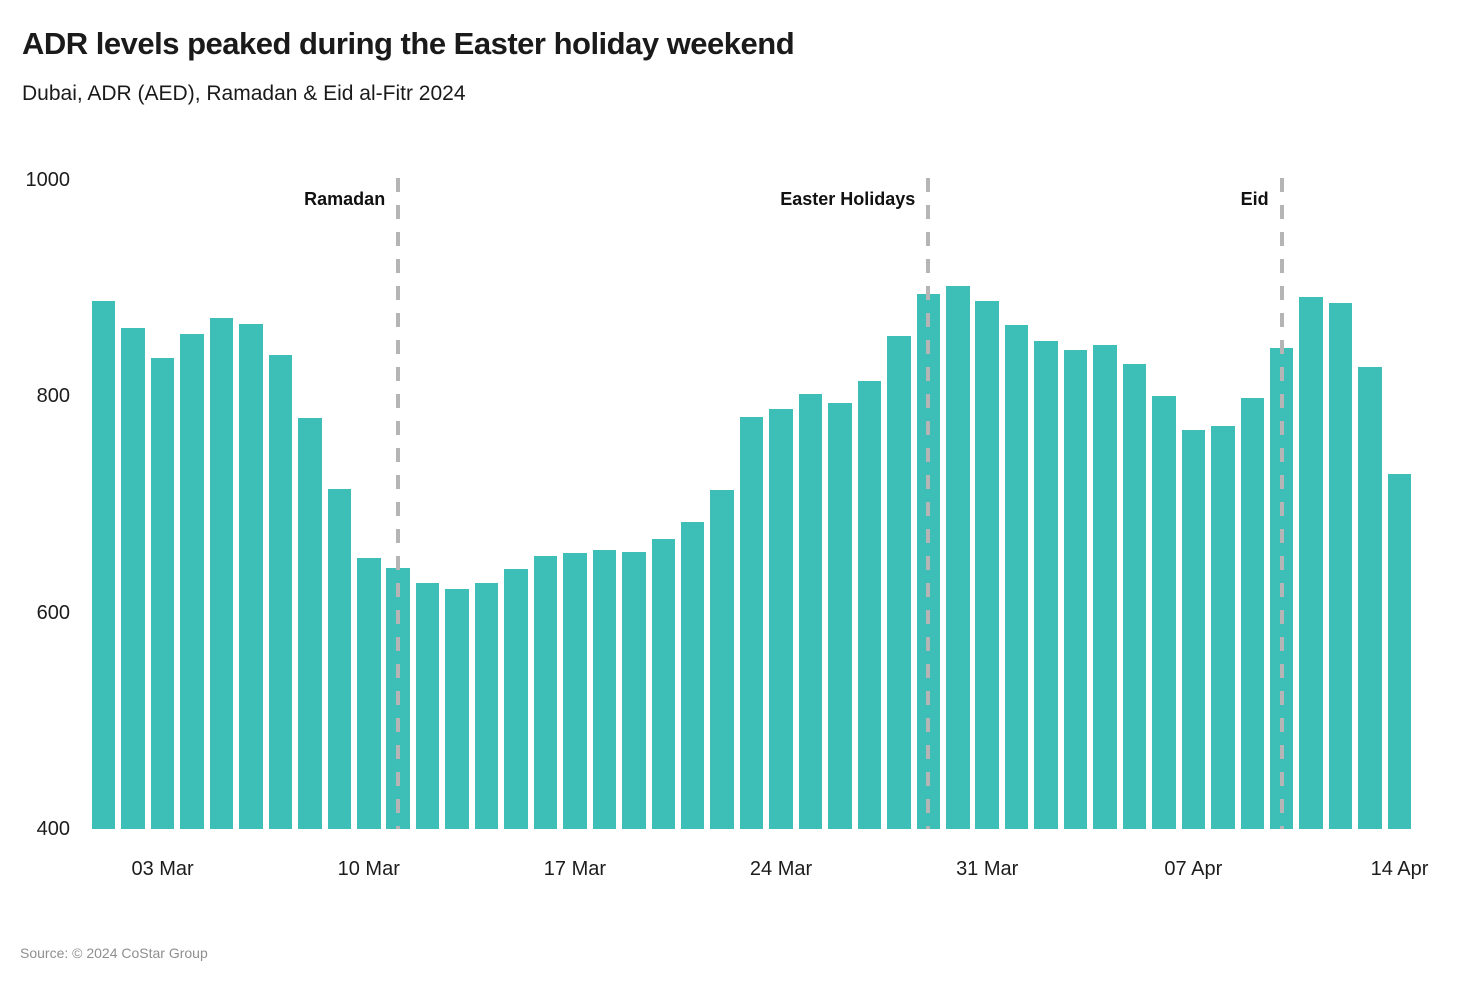 Image resolution: width=1458 pixels, height=984 pixels. What do you see at coordinates (958, 557) in the screenshot?
I see `bar-30-mar` at bounding box center [958, 557].